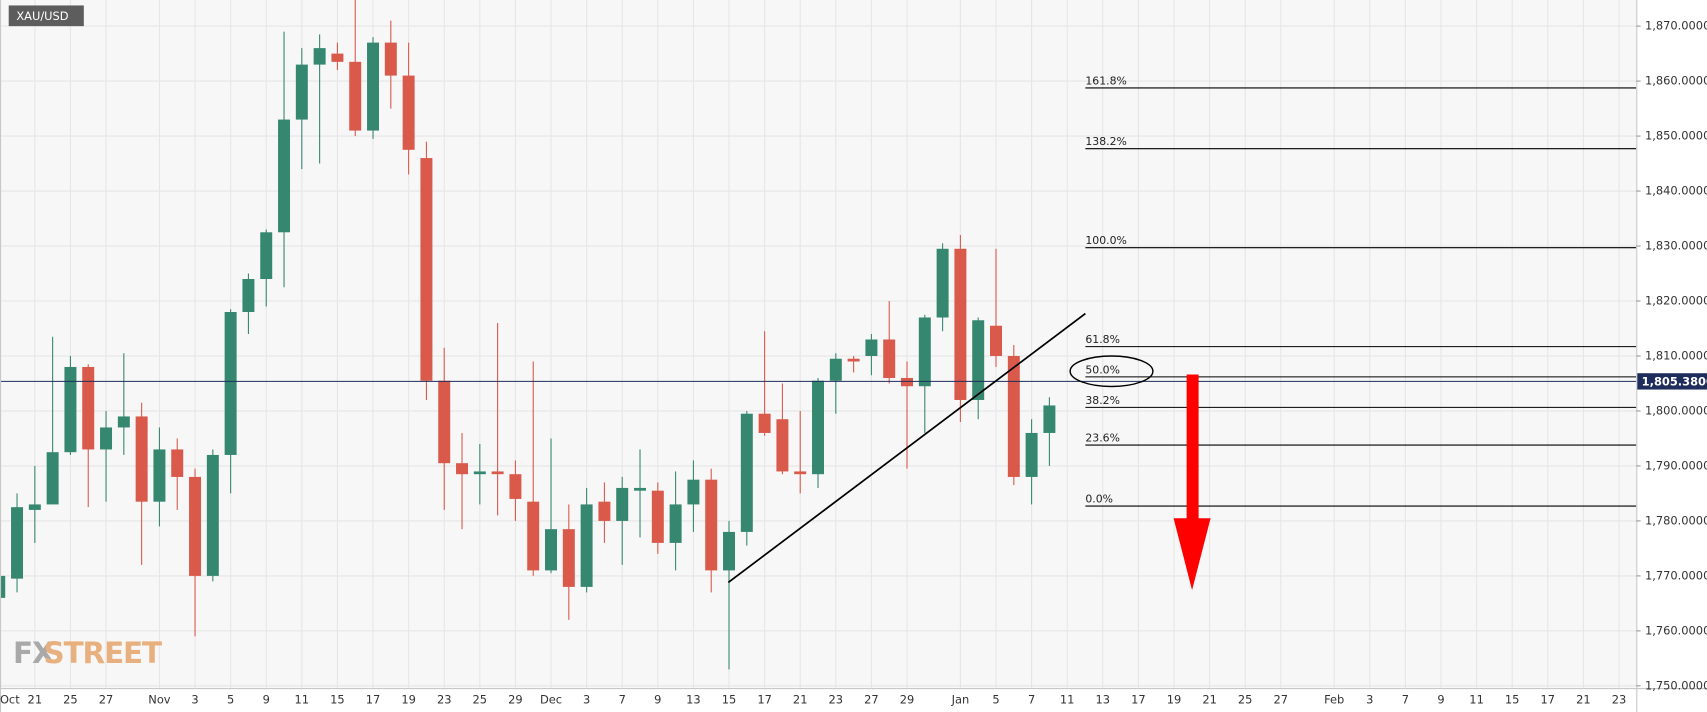 The width and height of the screenshot is (1707, 712). Describe the element at coordinates (1192, 447) in the screenshot. I see `arrow-shaft` at that location.